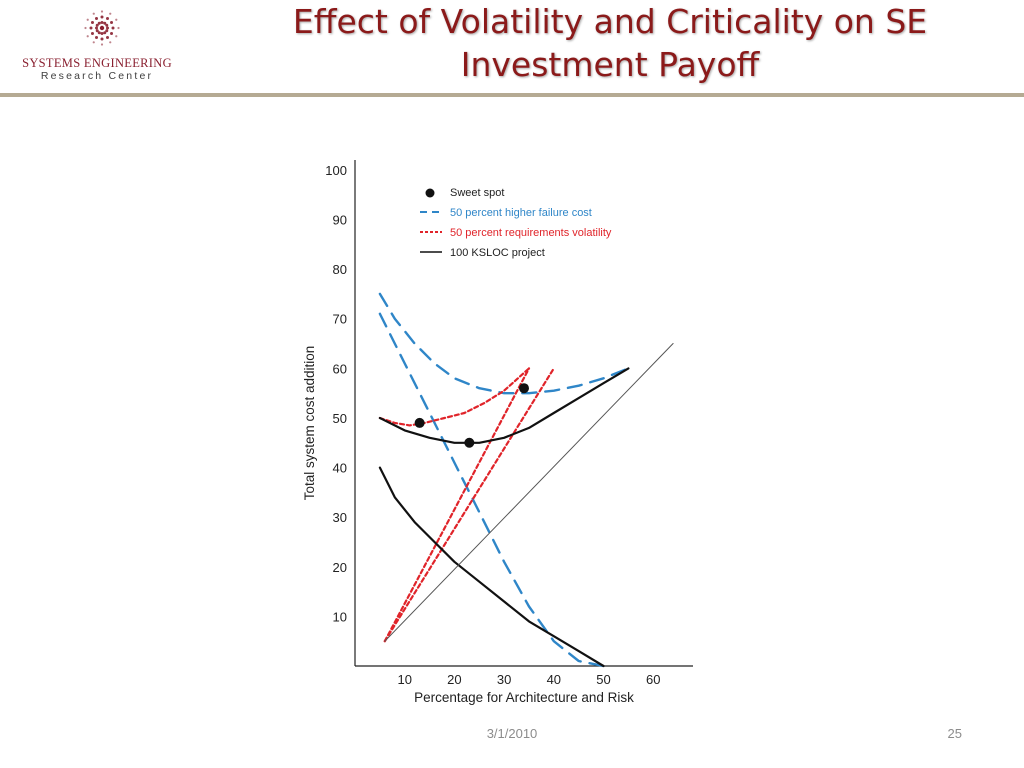 The width and height of the screenshot is (1024, 768). Describe the element at coordinates (477, 193) in the screenshot. I see `legend-label: Sweet spot` at that location.